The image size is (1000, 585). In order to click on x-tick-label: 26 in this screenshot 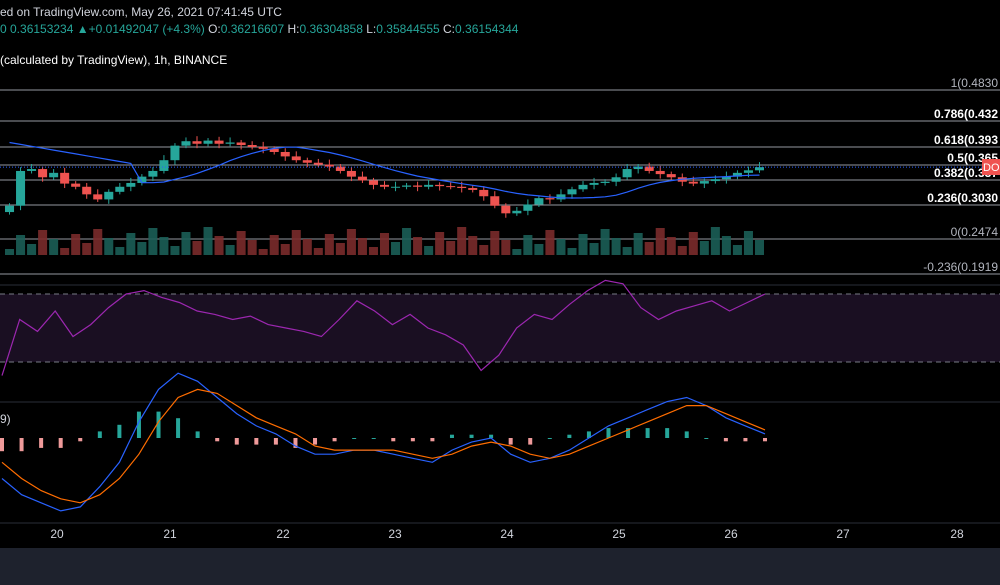, I will do `click(731, 534)`.